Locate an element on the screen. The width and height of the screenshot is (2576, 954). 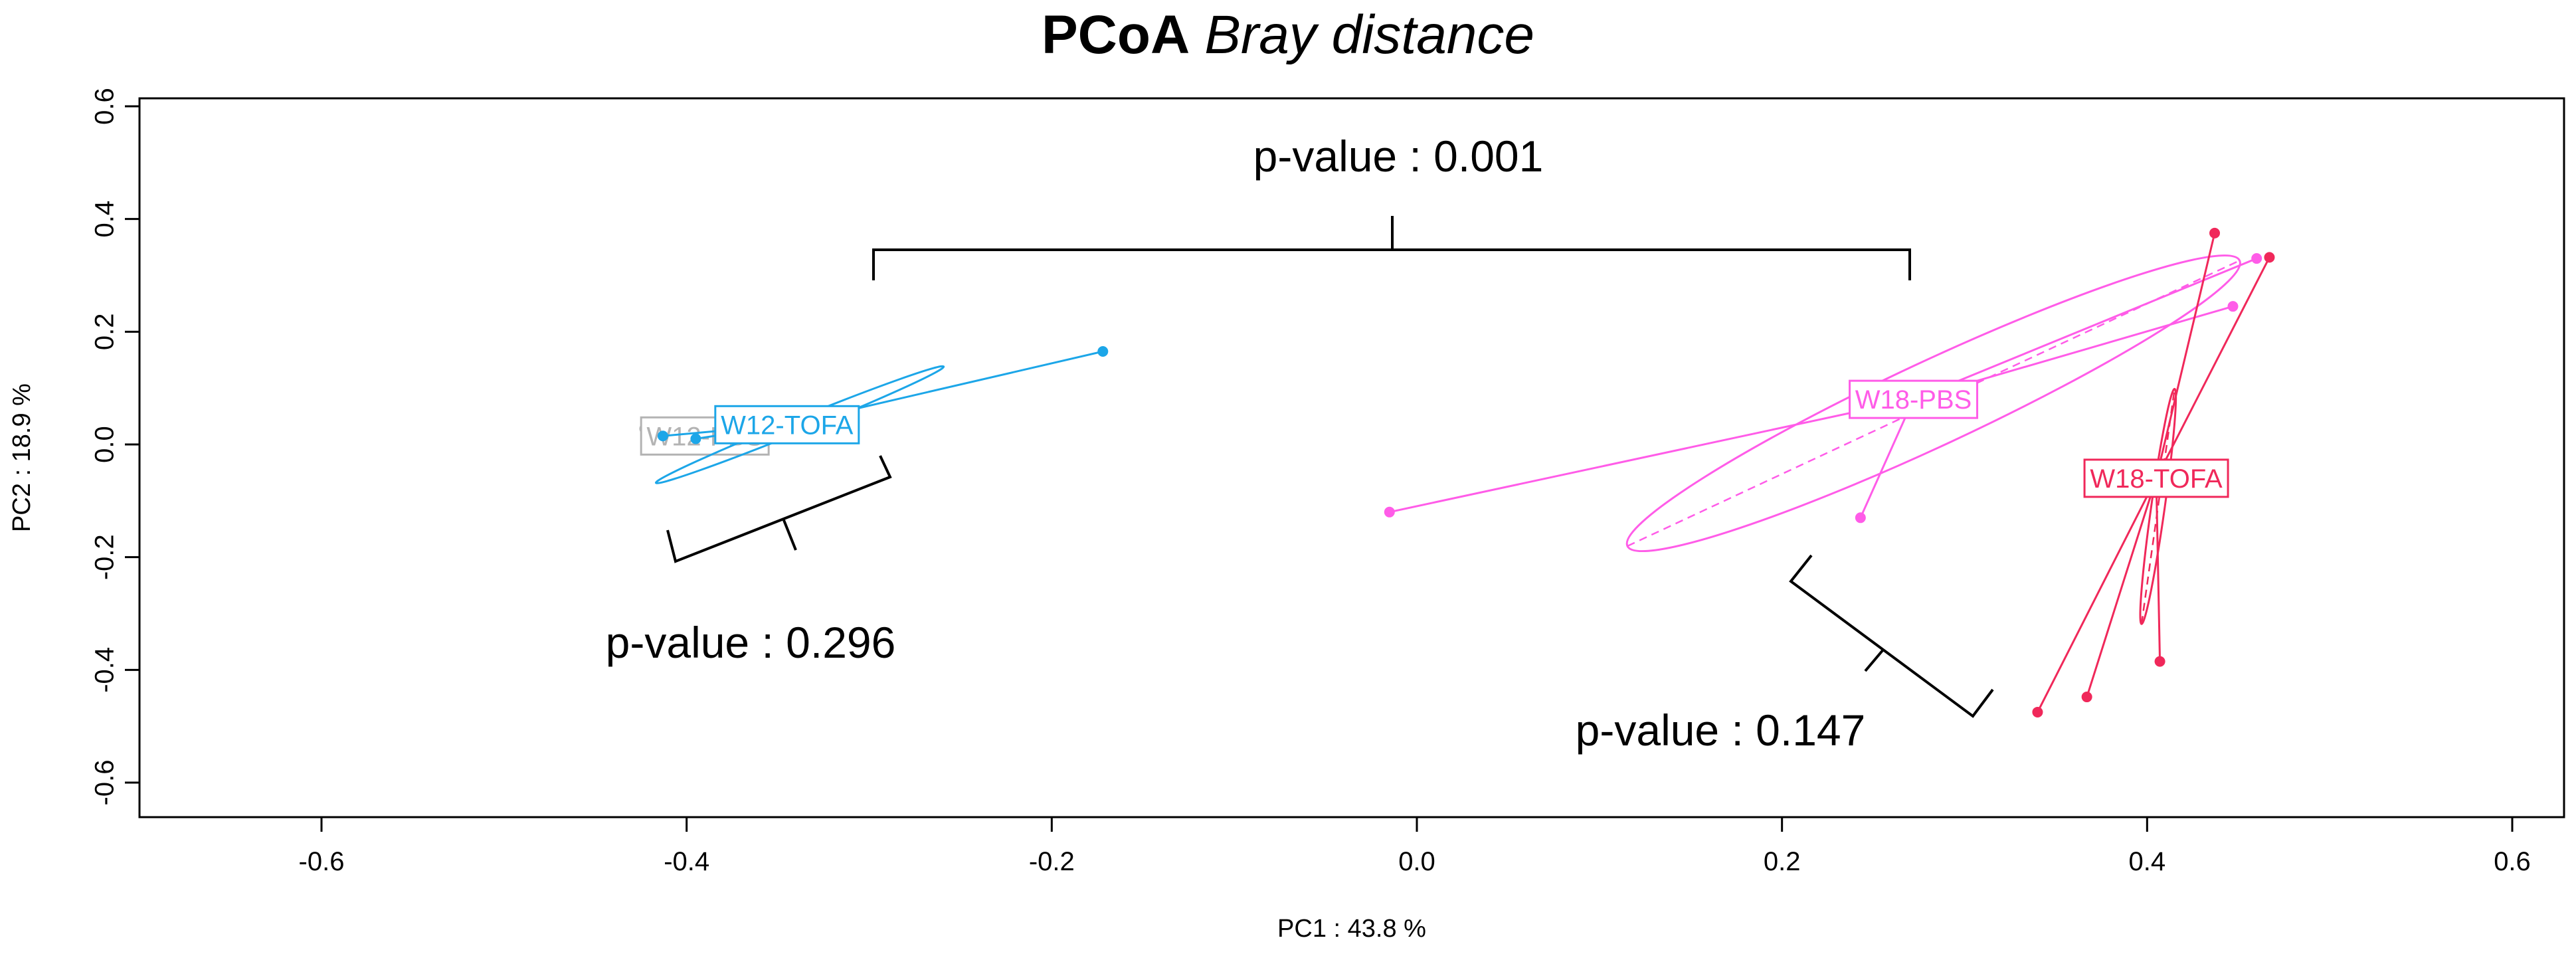
label-text: W12-TOFA is located at coordinates (787, 425).